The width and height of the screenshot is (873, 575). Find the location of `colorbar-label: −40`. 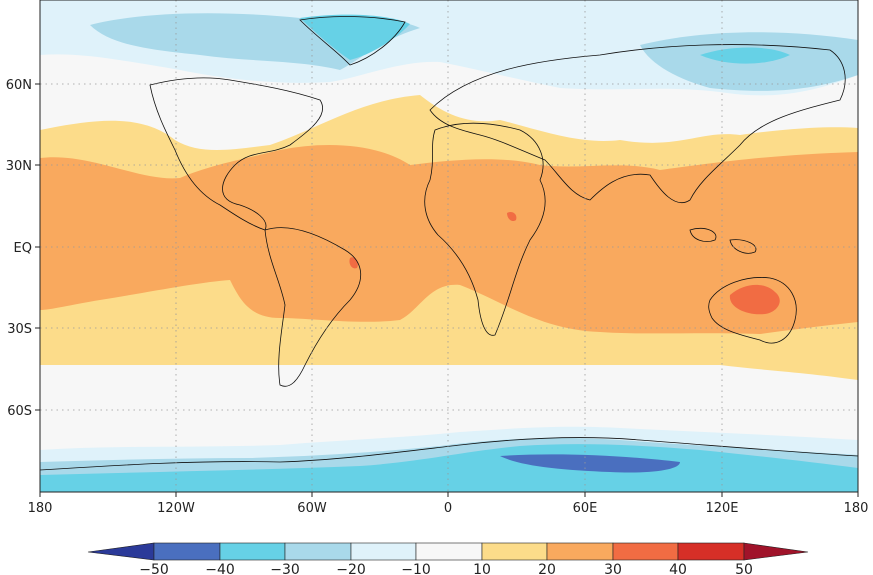

colorbar-label: −40 is located at coordinates (220, 568).